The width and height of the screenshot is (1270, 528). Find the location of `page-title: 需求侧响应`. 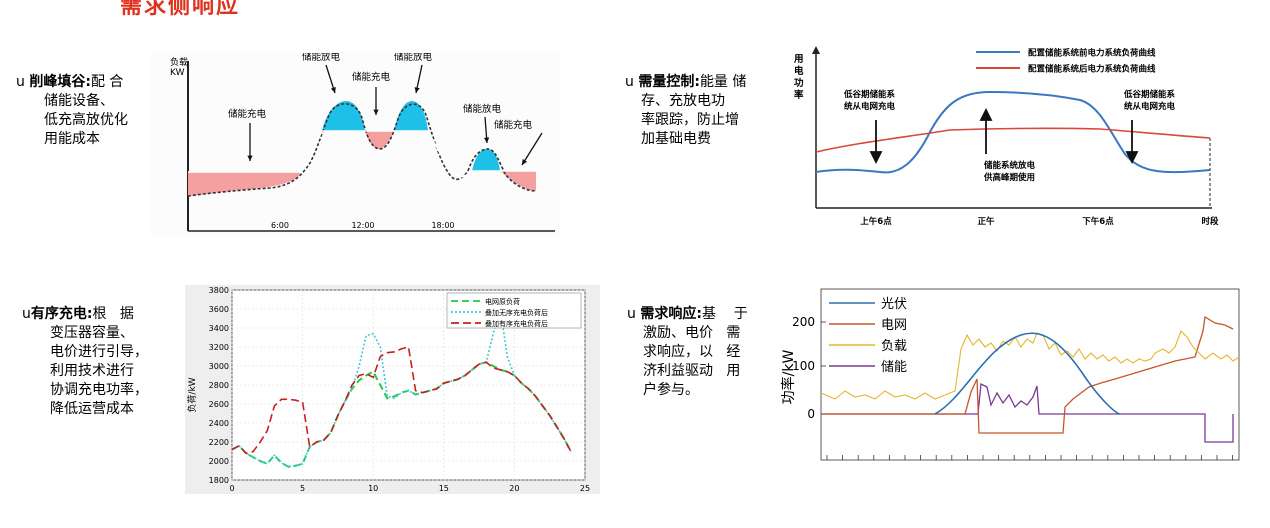

page-title: 需求侧响应 is located at coordinates (180, 9).